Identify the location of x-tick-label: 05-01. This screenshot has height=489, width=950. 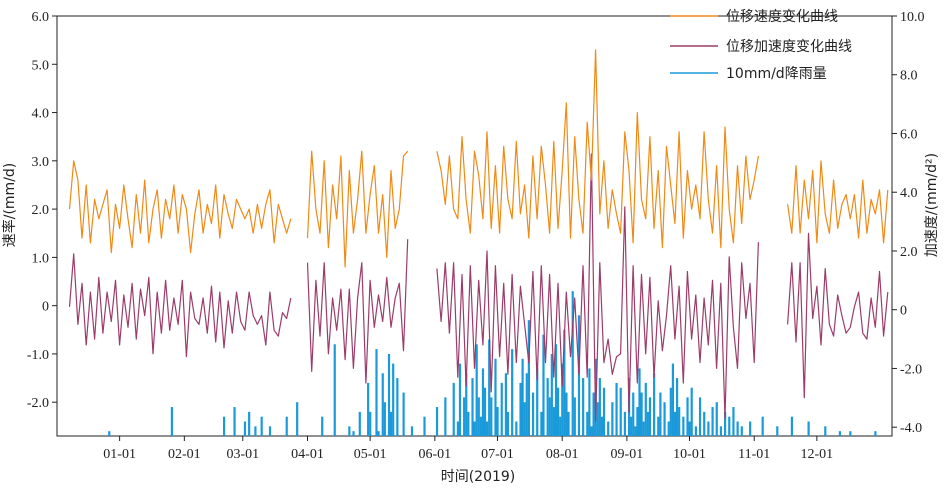
(370, 454).